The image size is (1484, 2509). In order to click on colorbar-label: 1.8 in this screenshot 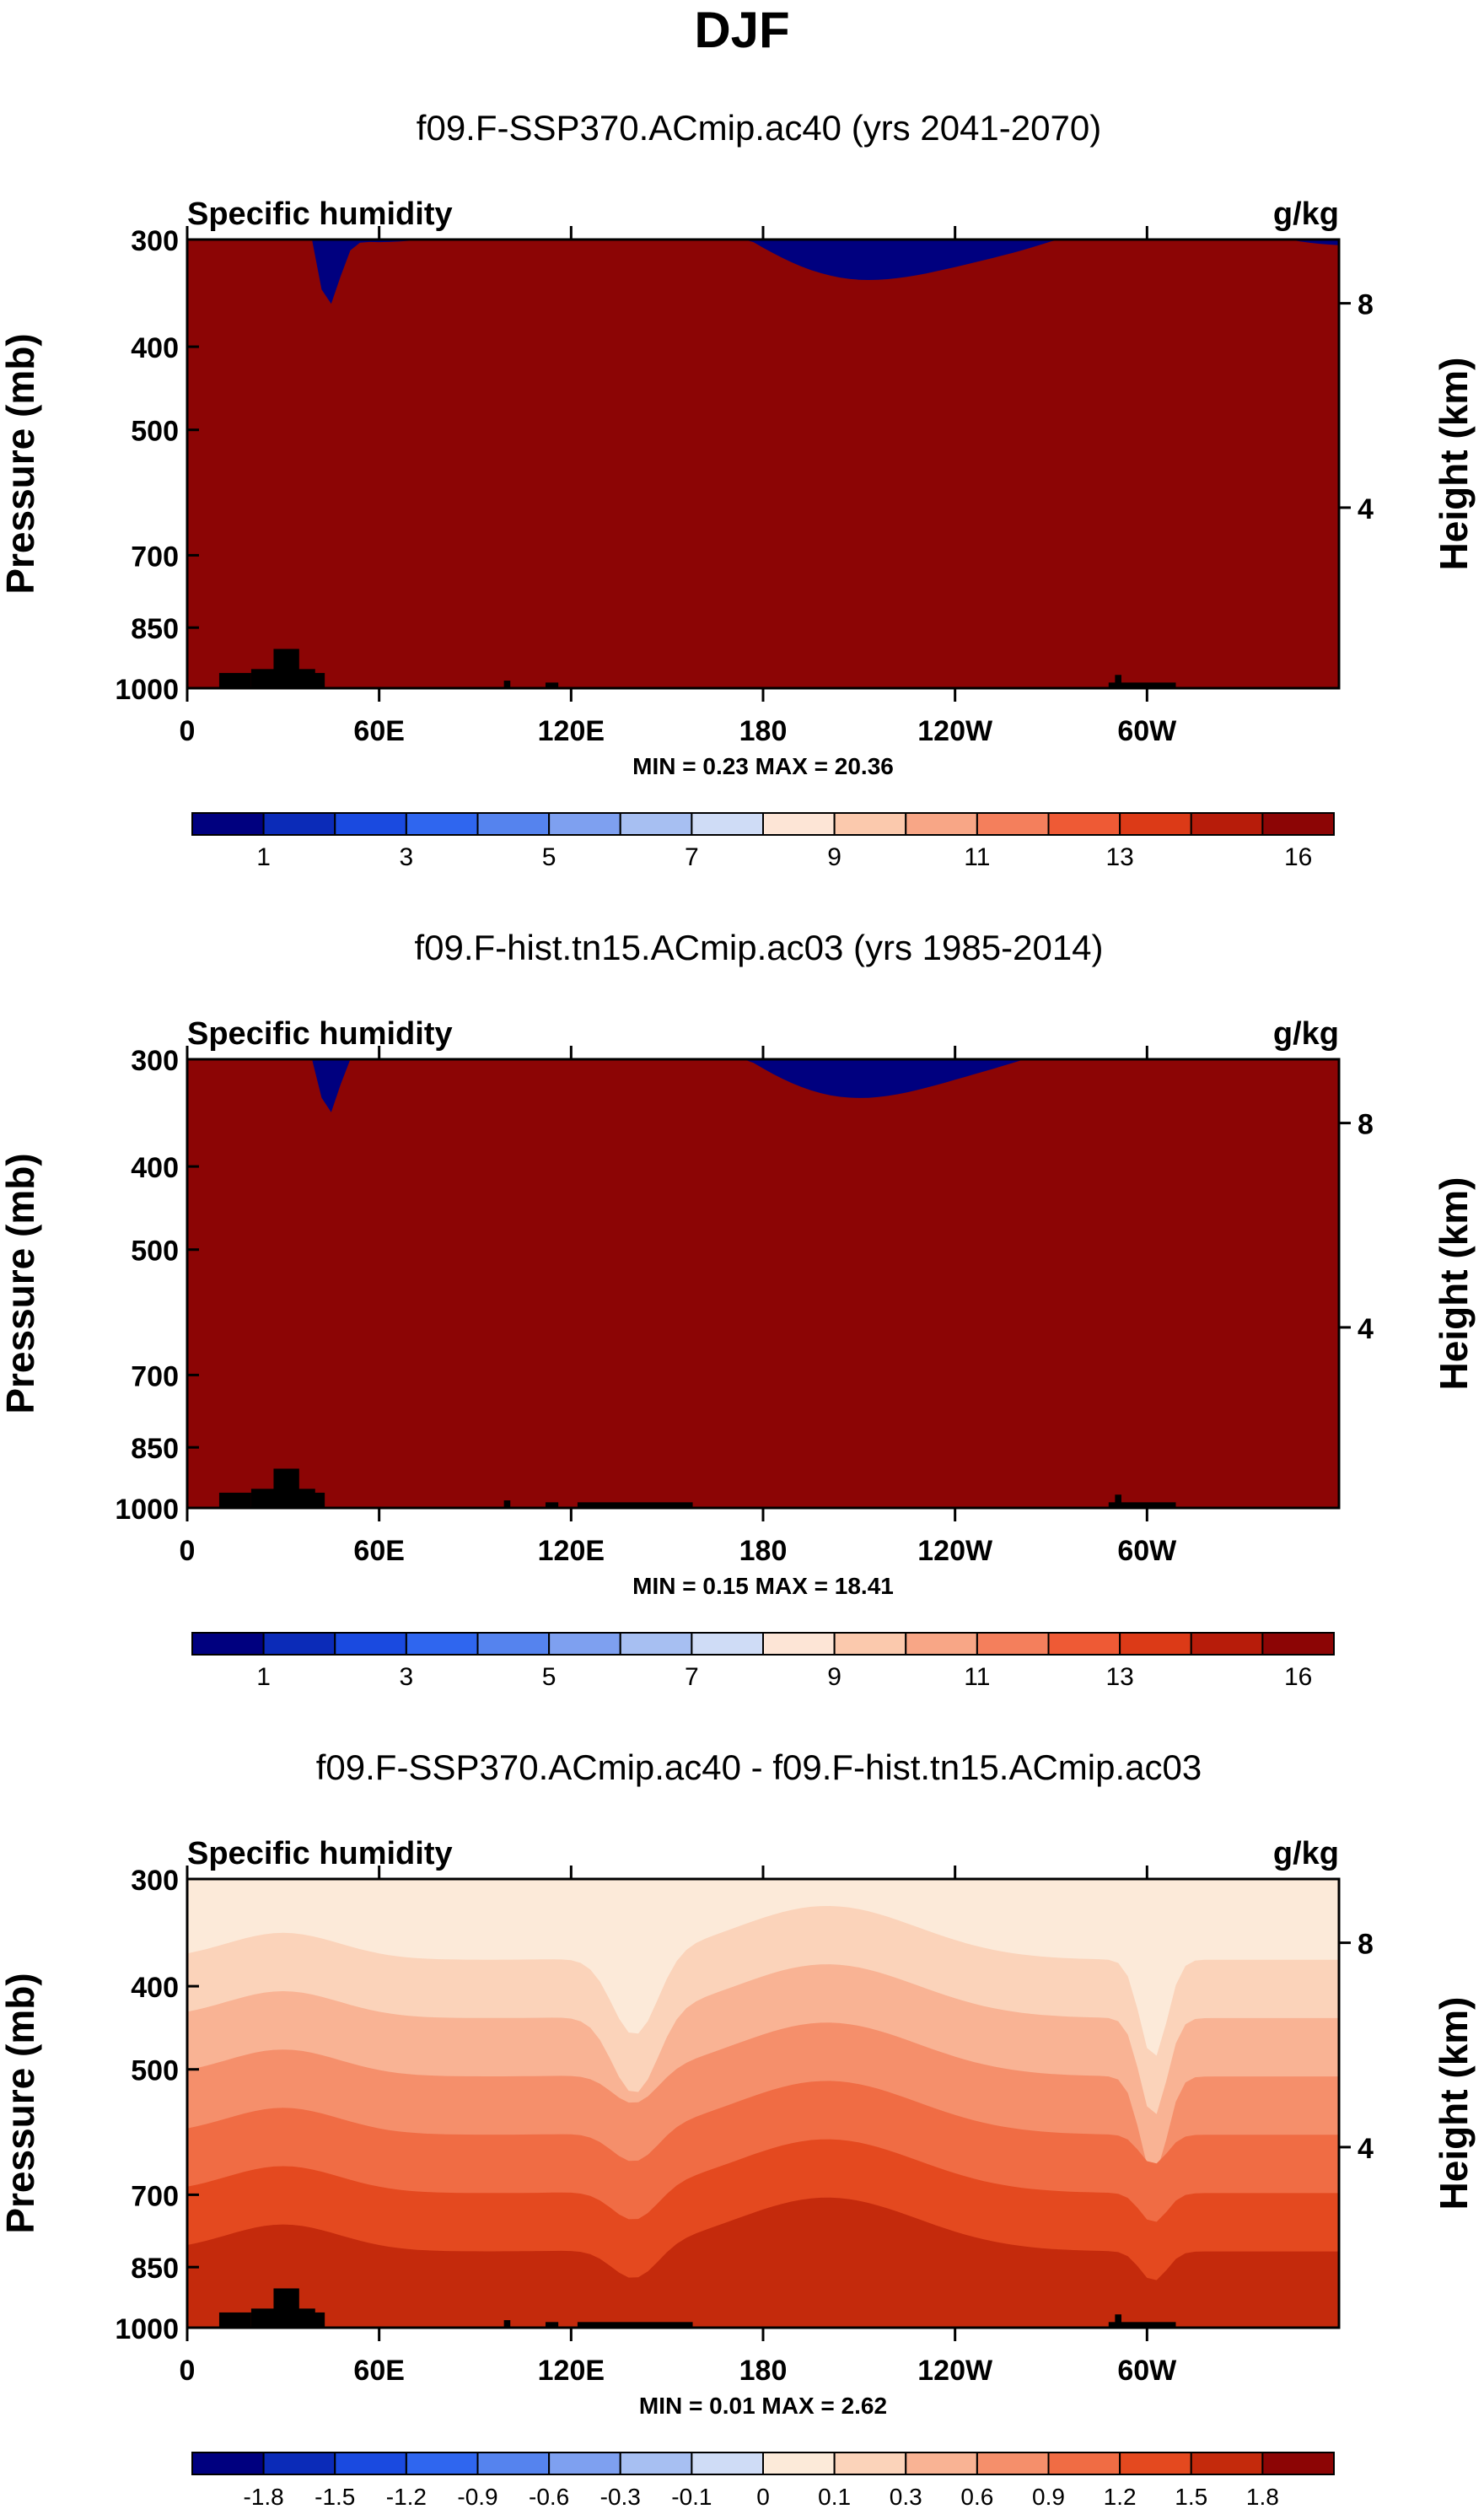, I will do `click(1262, 2496)`.